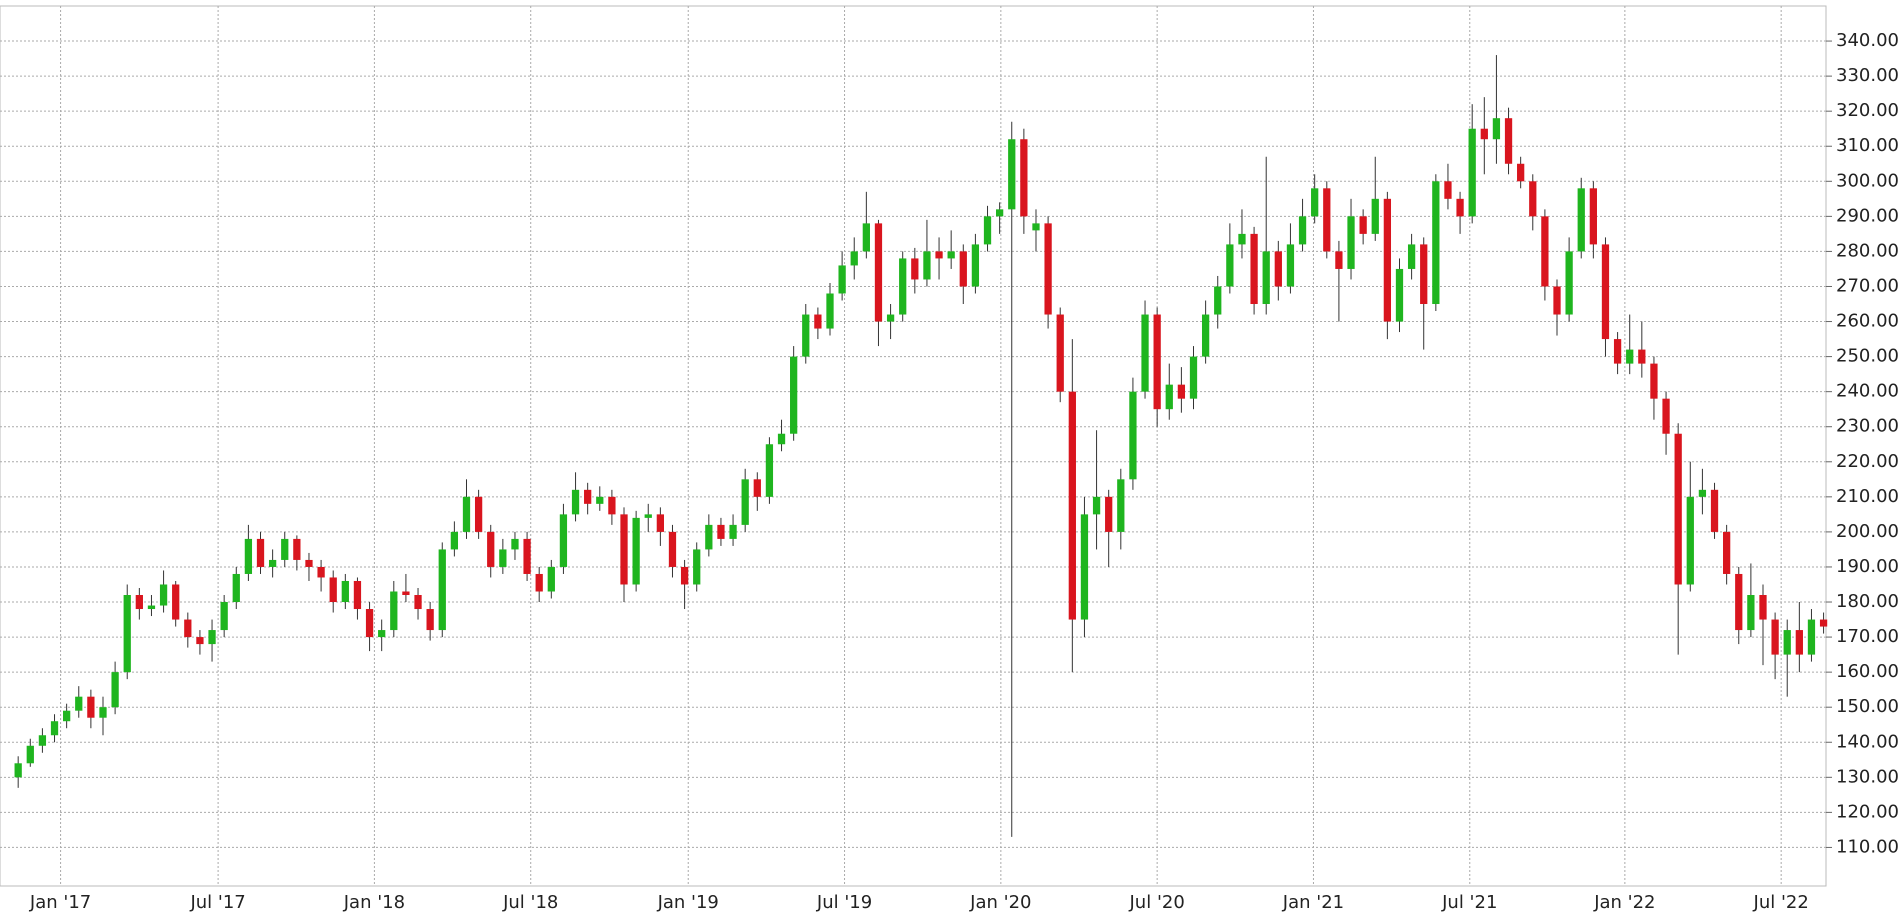 The height and width of the screenshot is (921, 1900). What do you see at coordinates (1867, 215) in the screenshot?
I see `y-tick-label: 290.00` at bounding box center [1867, 215].